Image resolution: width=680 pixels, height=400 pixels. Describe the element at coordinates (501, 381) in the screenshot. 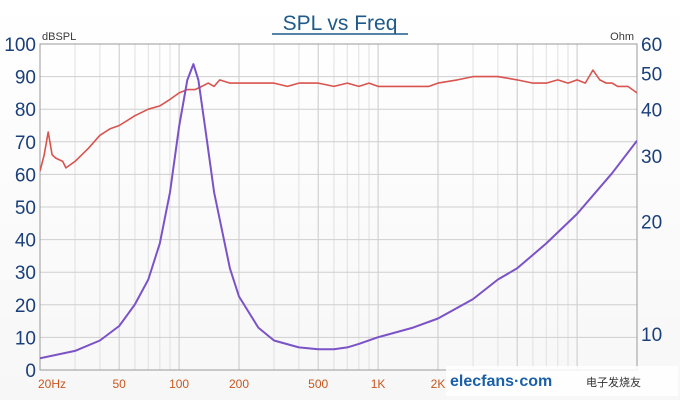

I see `watermark-site: elecfans·com` at that location.